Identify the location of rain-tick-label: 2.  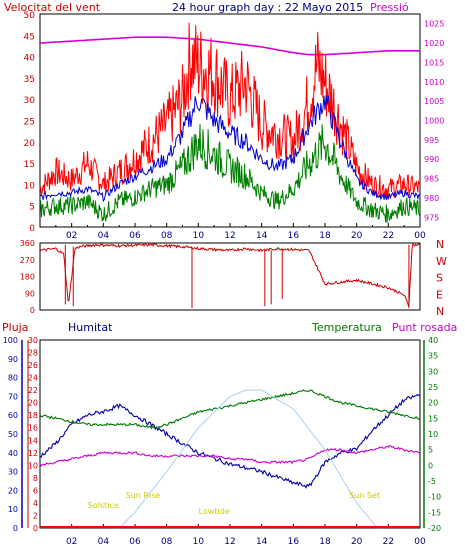
(35, 515).